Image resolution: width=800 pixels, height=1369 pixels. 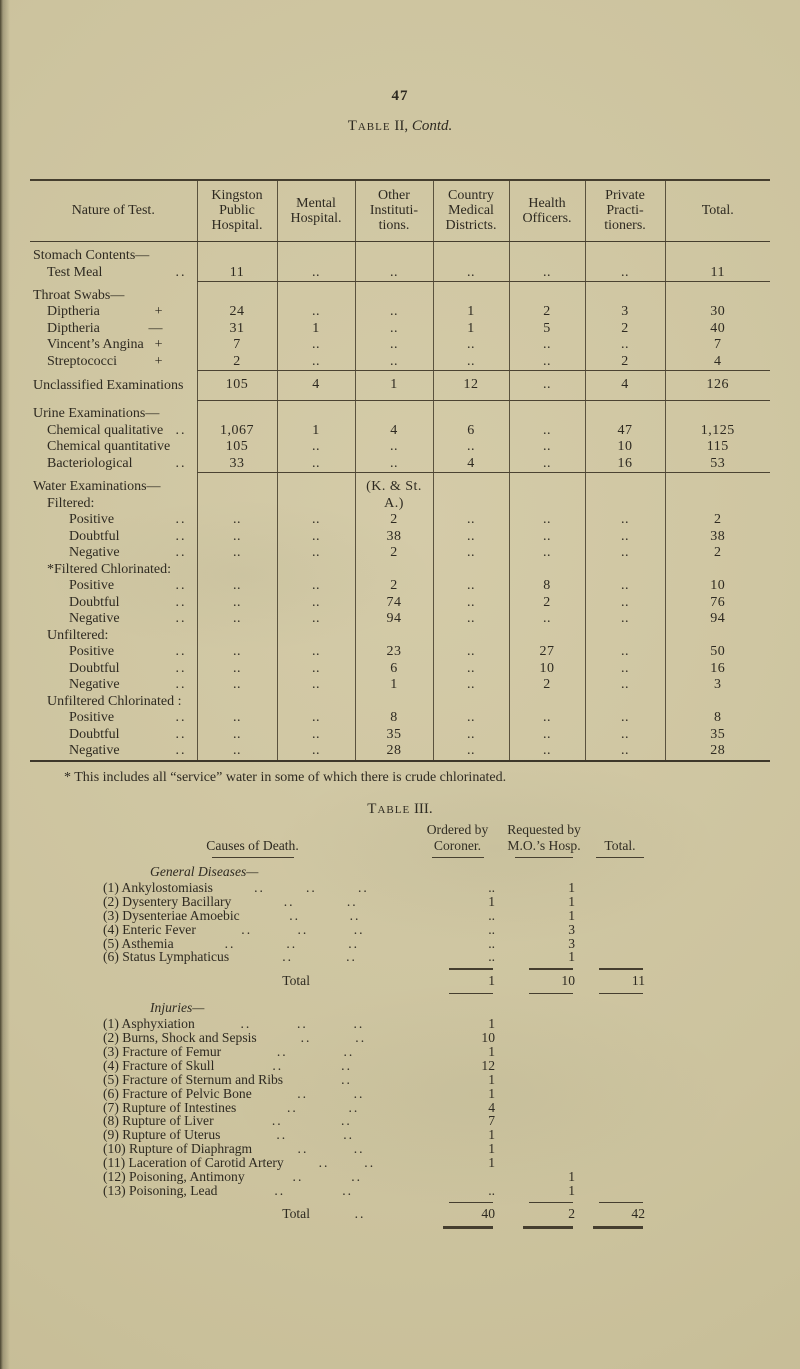 I want to click on row-label-text: Unfiltered:, so click(x=78, y=635).